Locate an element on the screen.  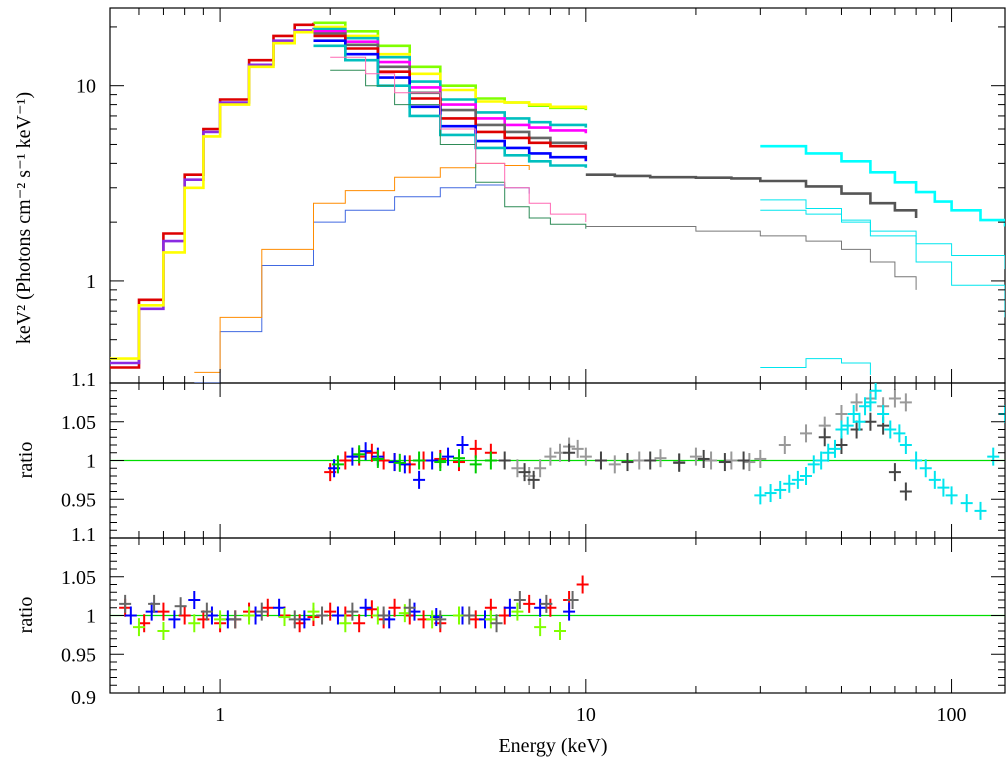
y-axis-label-ratio-top: ratio is located at coordinates (26, 460).